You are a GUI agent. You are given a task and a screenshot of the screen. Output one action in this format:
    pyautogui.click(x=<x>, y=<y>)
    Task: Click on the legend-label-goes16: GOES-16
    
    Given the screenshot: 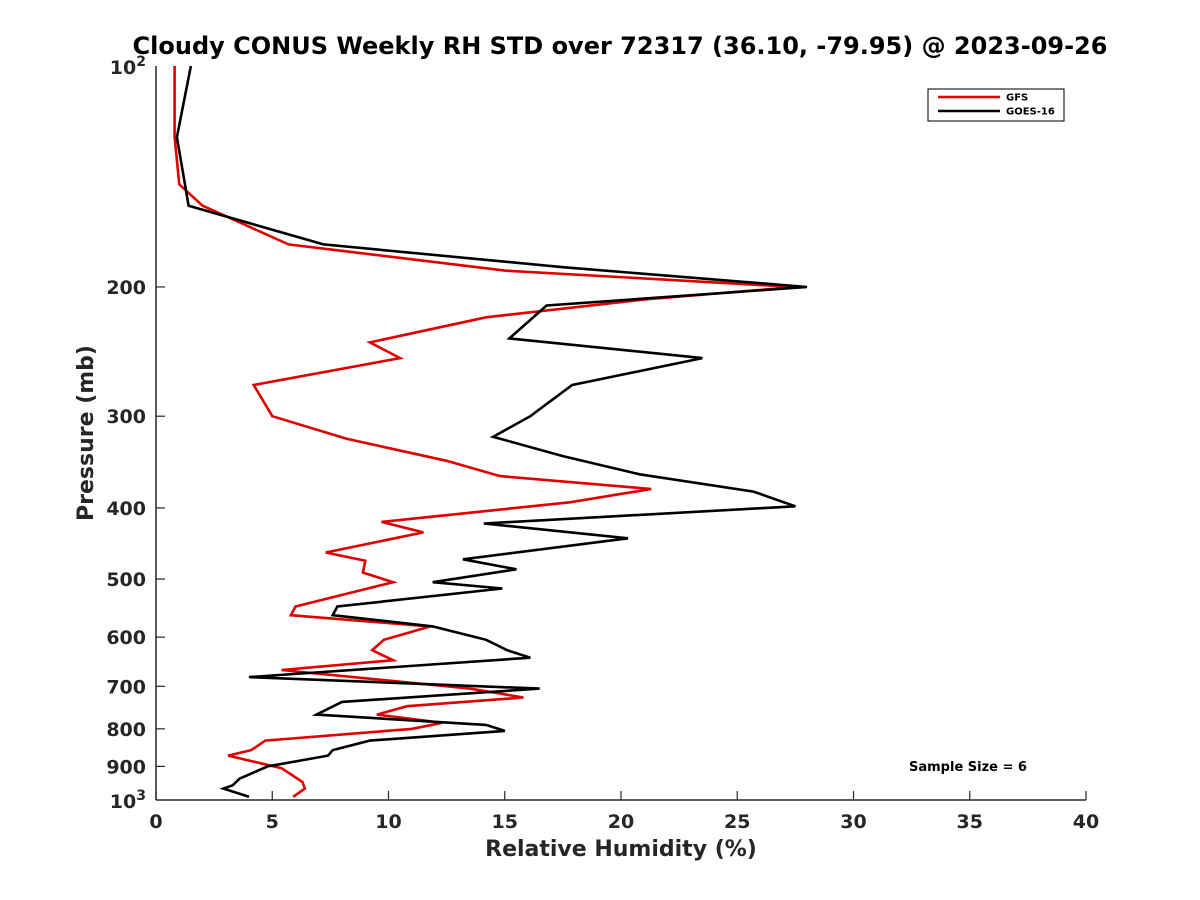 What is the action you would take?
    pyautogui.click(x=1030, y=112)
    